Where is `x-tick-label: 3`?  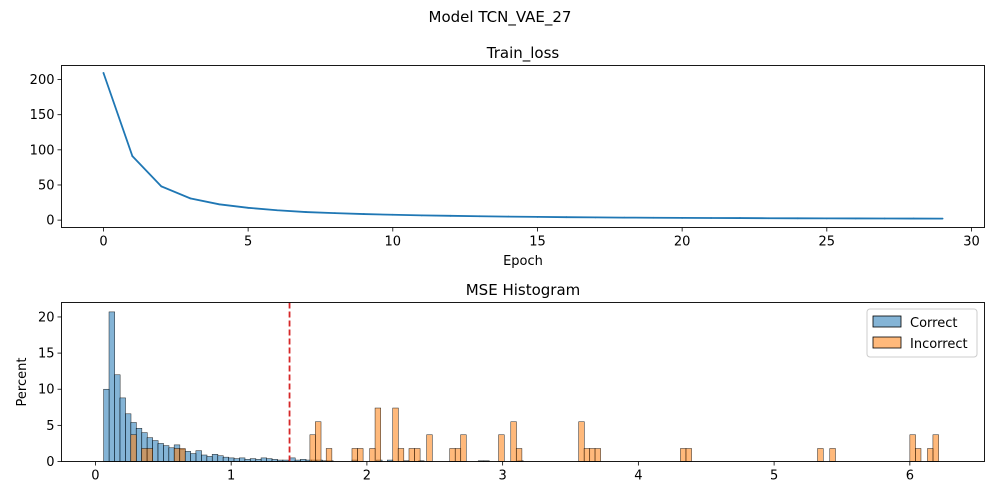 x-tick-label: 3 is located at coordinates (502, 476).